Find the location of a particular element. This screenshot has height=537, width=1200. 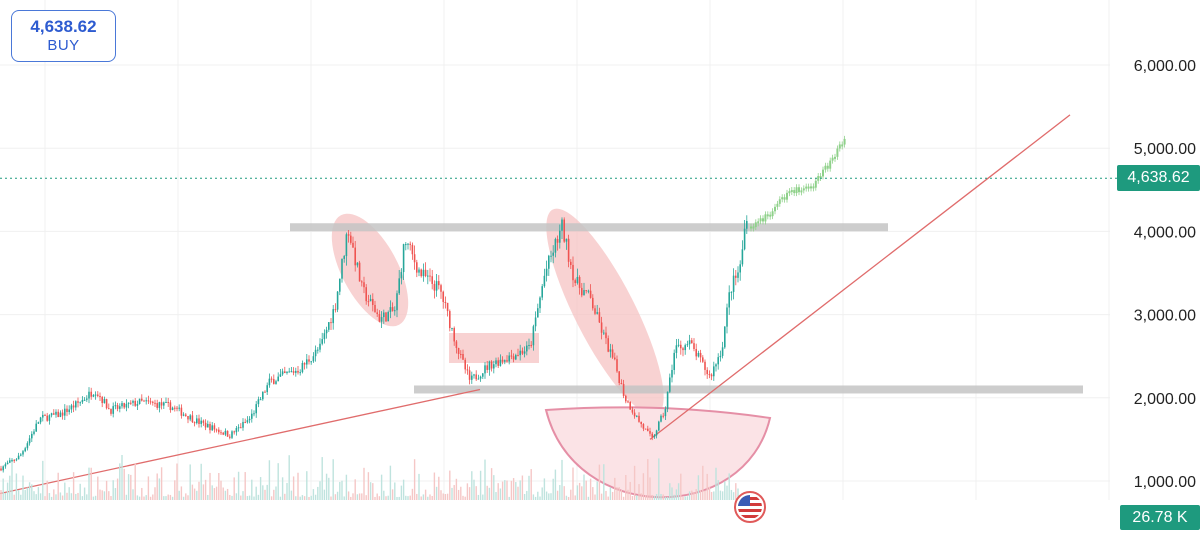

volume-bars is located at coordinates (374, 477).